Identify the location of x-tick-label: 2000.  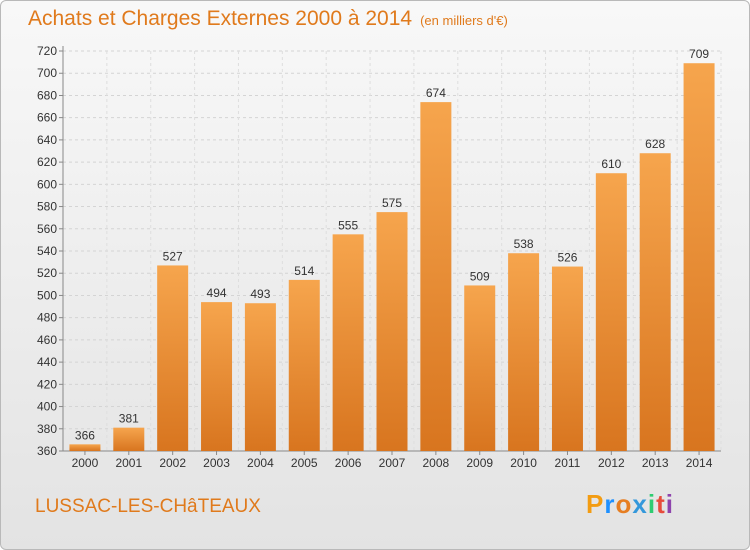
(85, 463).